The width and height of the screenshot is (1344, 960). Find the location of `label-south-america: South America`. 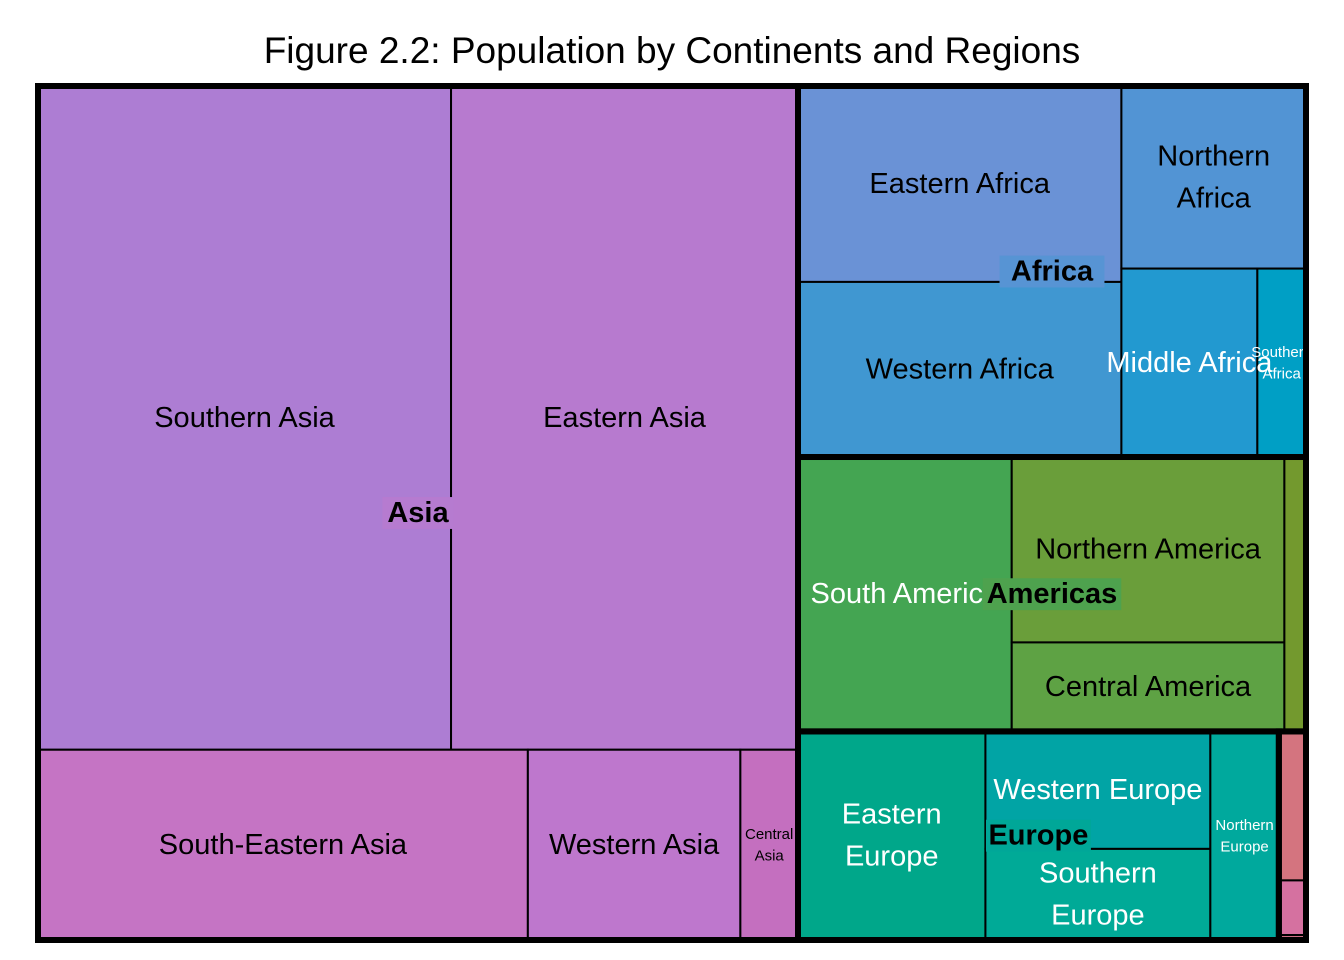

label-south-america: South America is located at coordinates (905, 594).